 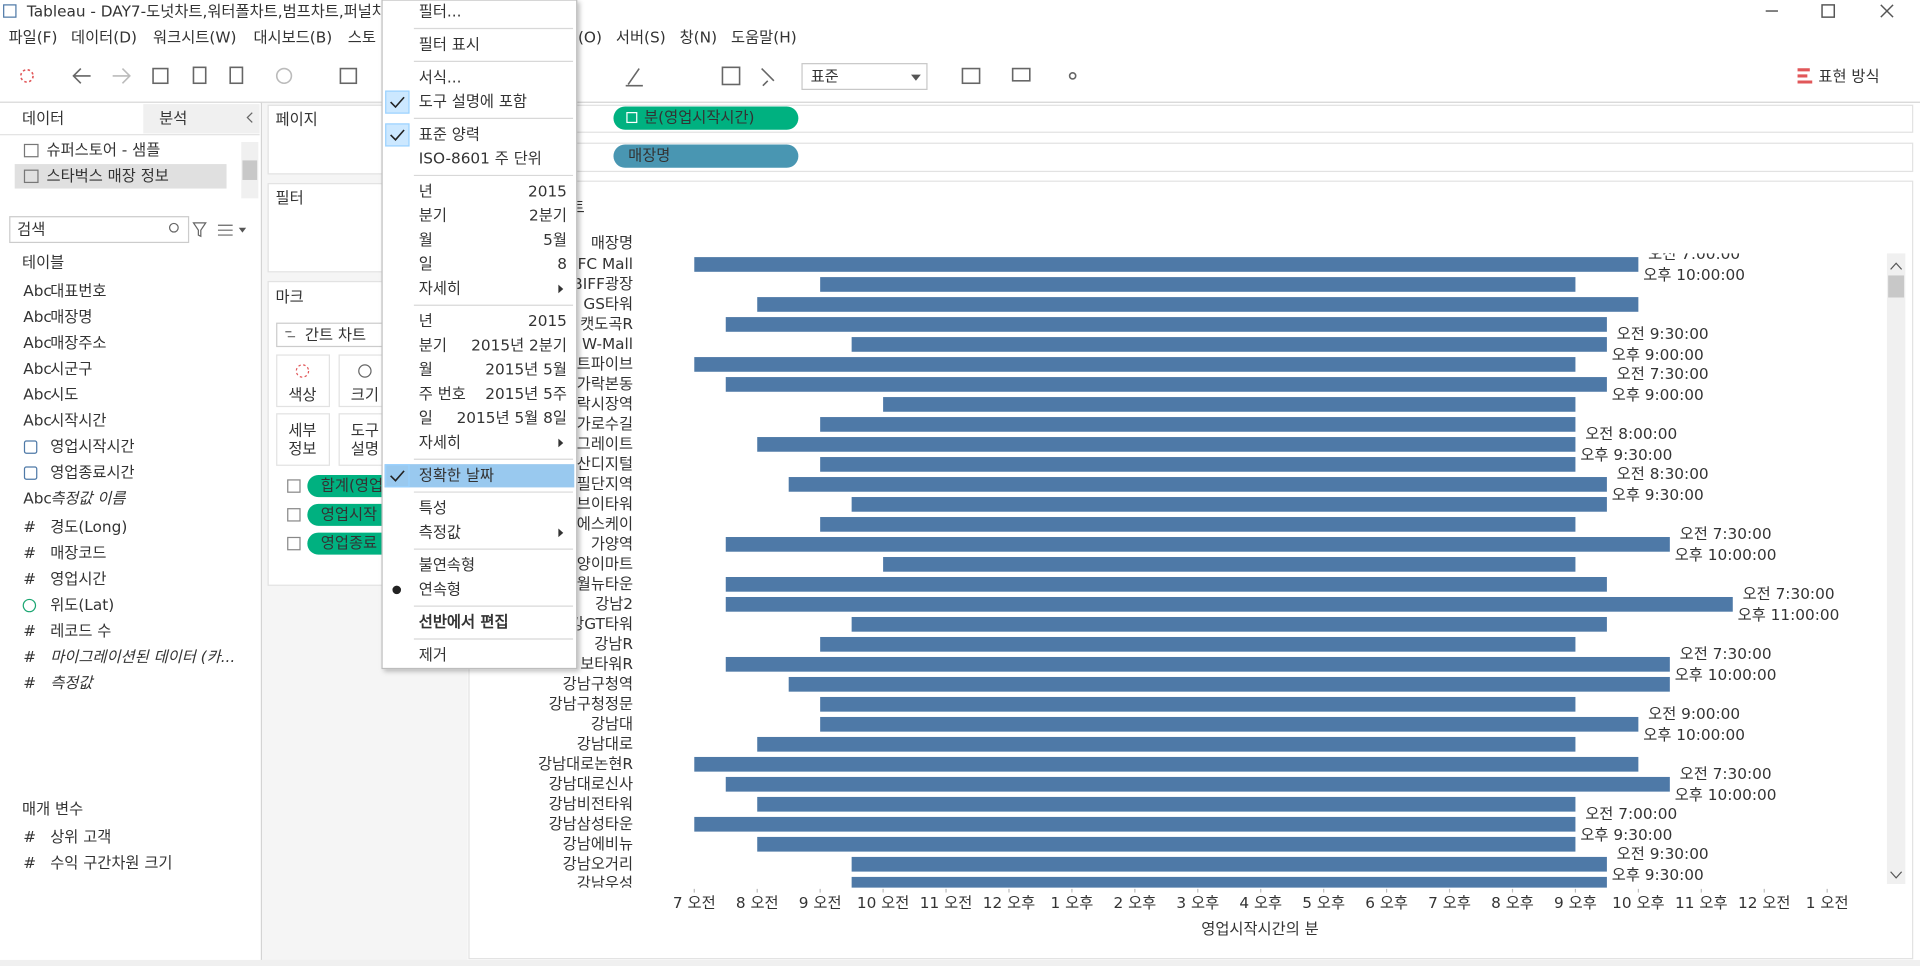 I want to click on highlight, so click(x=634, y=77).